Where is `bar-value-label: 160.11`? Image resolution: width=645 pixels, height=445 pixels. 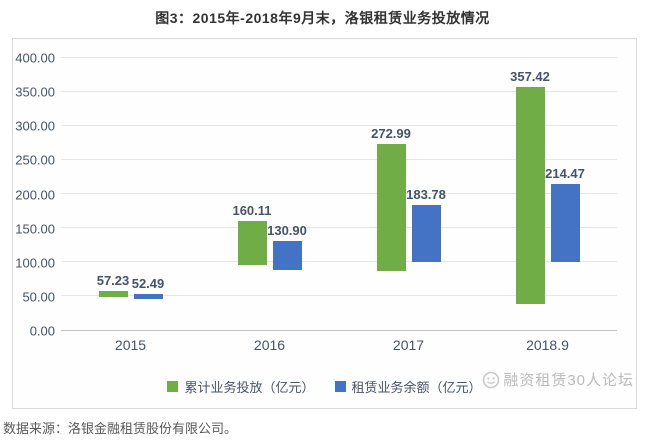
bar-value-label: 160.11 is located at coordinates (252, 211).